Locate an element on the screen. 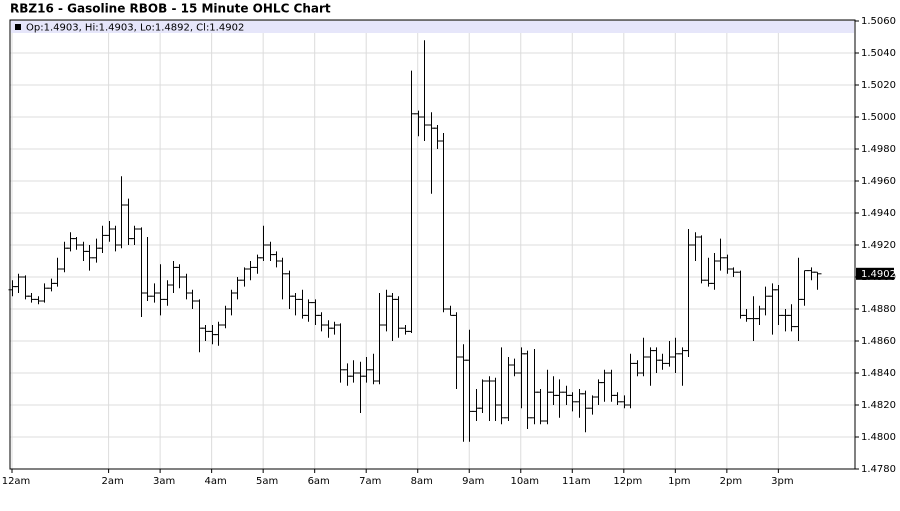  x-tick-label: 2pm is located at coordinates (731, 481).